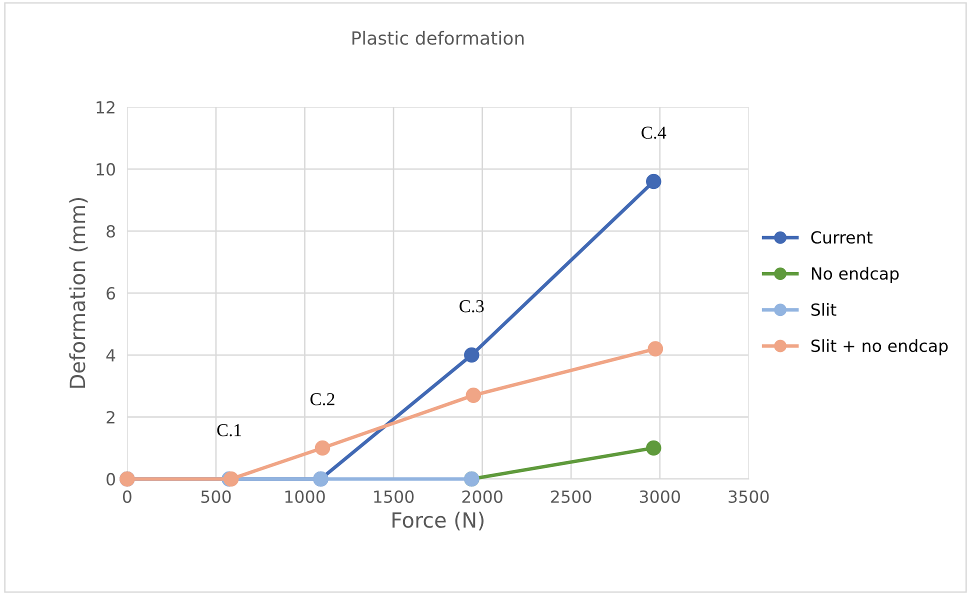 The width and height of the screenshot is (971, 595). I want to click on x-tick-label: 1500, so click(394, 496).